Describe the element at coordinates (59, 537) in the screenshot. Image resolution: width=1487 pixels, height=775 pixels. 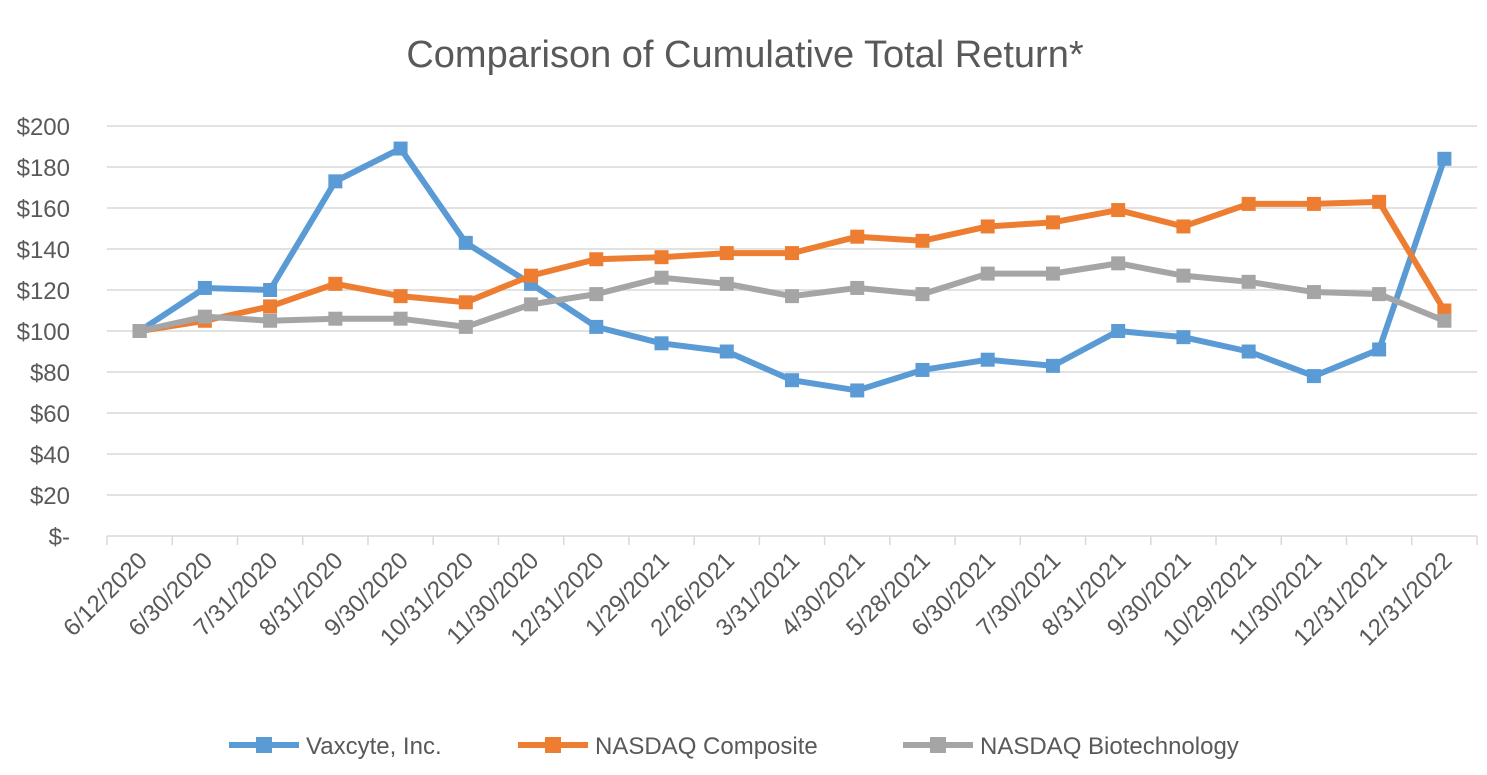
I see `y-tick-label: $-` at that location.